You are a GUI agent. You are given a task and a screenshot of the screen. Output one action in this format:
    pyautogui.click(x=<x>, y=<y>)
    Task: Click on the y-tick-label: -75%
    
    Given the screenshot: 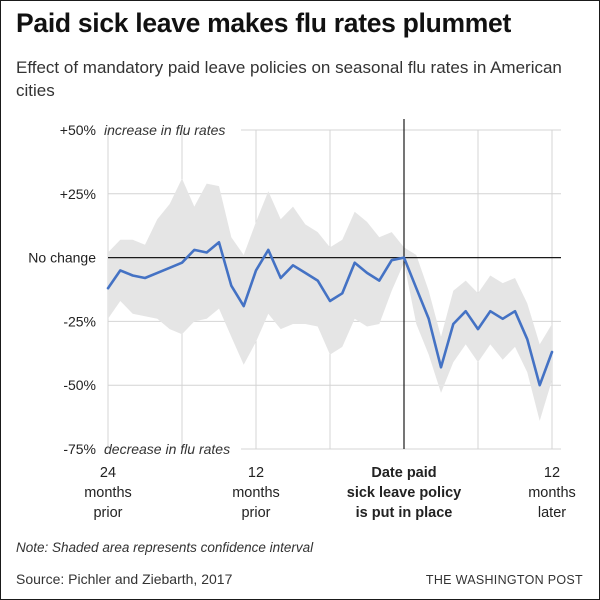 What is the action you would take?
    pyautogui.click(x=79, y=449)
    